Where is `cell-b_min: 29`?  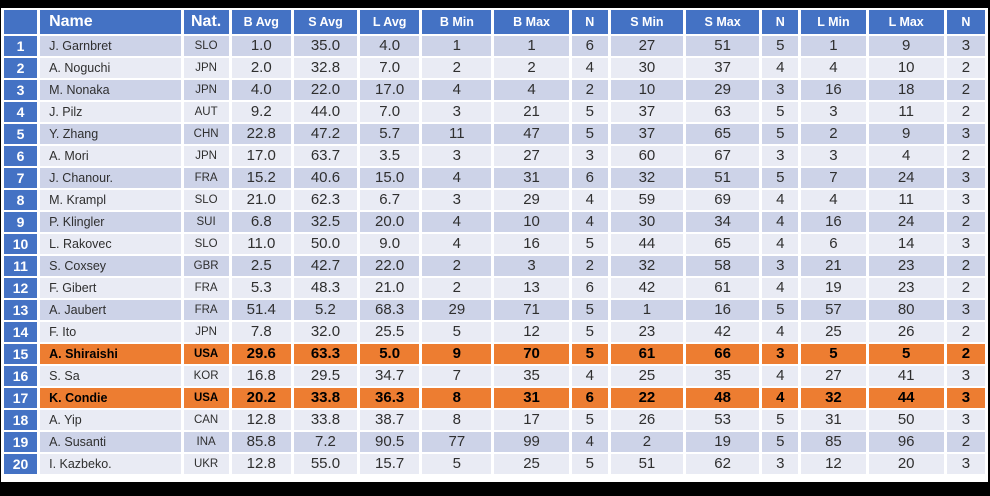
cell-b_min: 29 is located at coordinates (457, 310).